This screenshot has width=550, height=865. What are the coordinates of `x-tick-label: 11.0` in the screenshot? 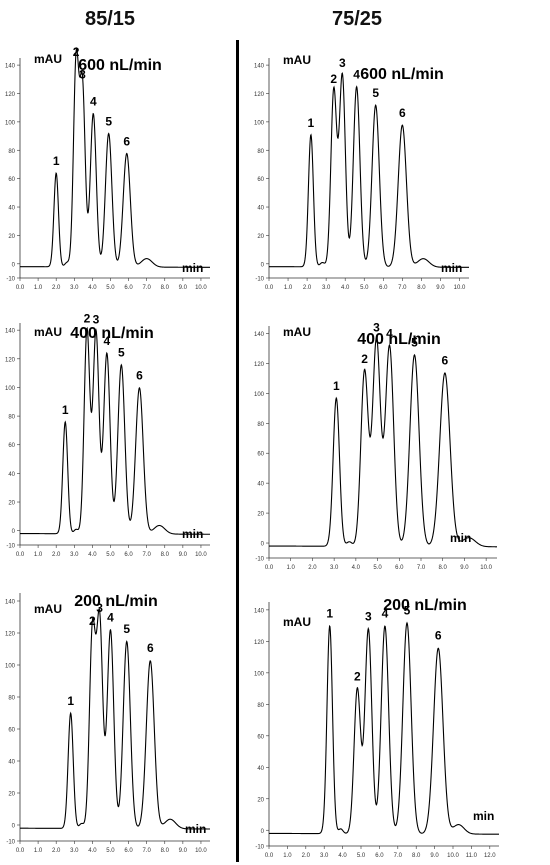 It's located at (472, 856).